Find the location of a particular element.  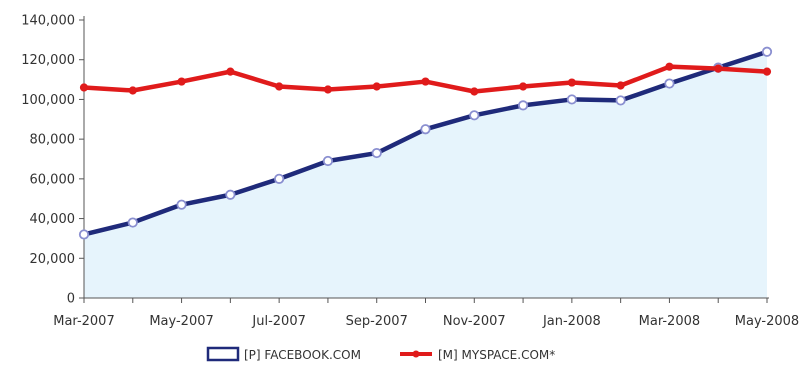

x-tick-label: May-2008 is located at coordinates (767, 321).